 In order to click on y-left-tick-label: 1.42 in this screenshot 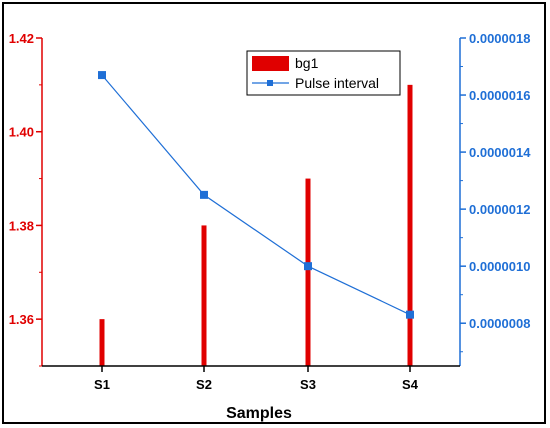, I will do `click(21, 38)`.